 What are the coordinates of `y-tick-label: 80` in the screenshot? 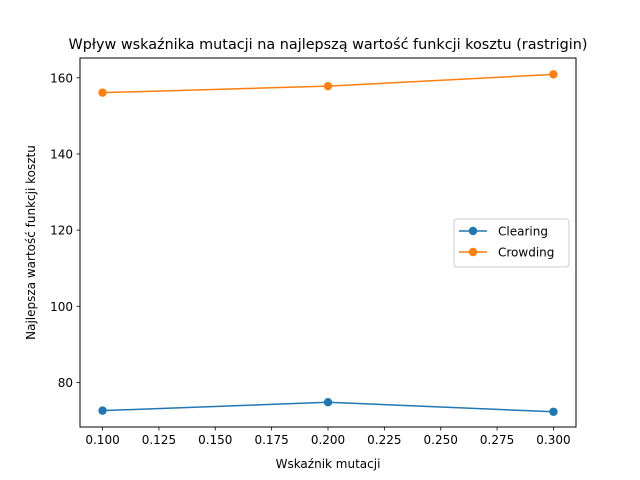 It's located at (65, 383).